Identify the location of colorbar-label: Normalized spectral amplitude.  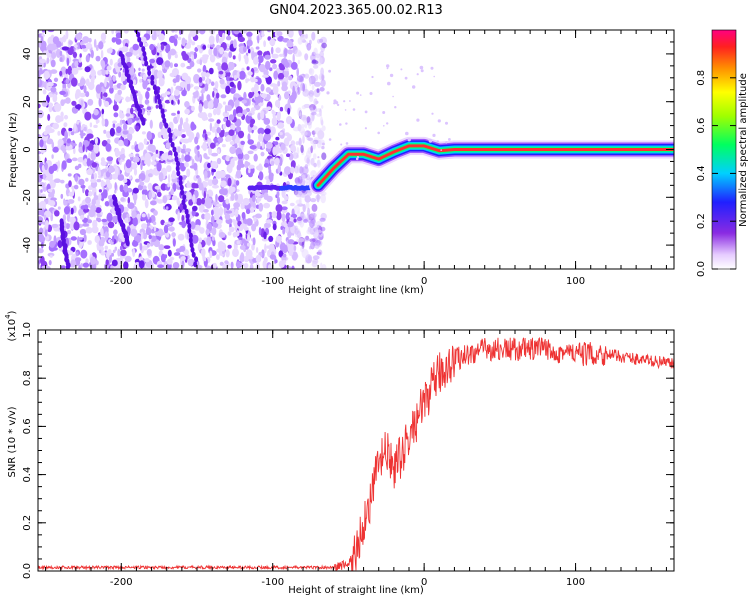
(743, 150).